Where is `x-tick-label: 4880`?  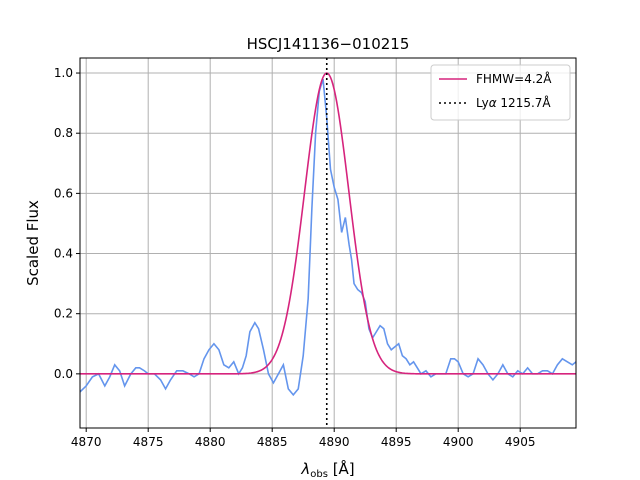
x-tick-label: 4880 is located at coordinates (210, 442).